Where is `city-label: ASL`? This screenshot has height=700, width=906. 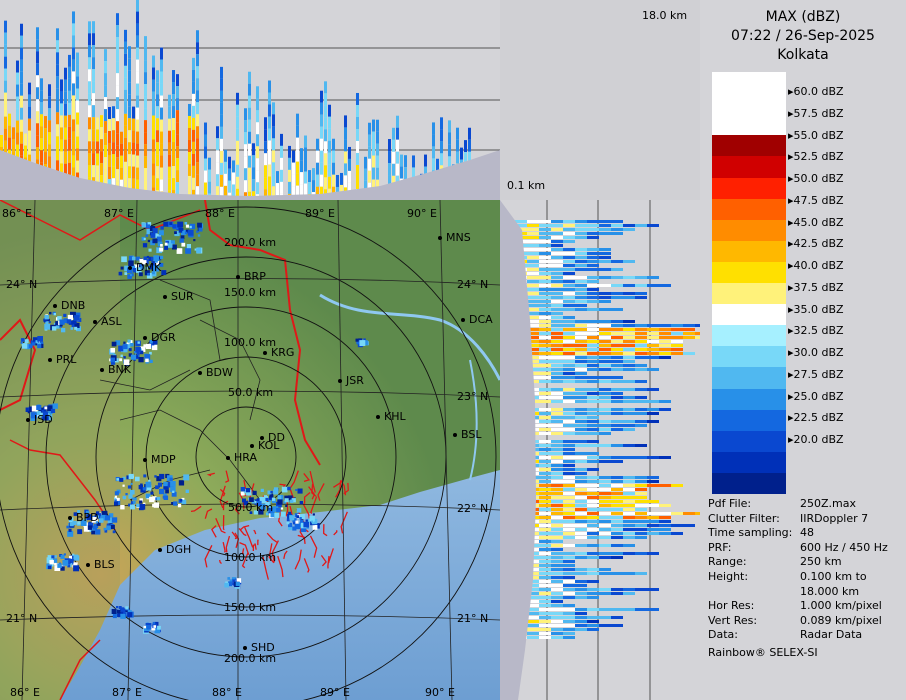
city-label: ASL is located at coordinates (111, 321).